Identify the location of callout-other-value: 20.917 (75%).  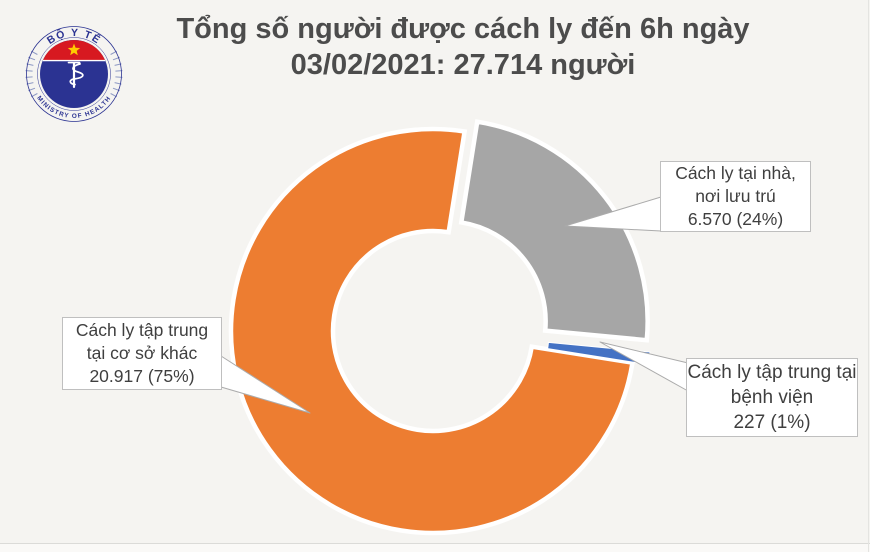
(142, 376).